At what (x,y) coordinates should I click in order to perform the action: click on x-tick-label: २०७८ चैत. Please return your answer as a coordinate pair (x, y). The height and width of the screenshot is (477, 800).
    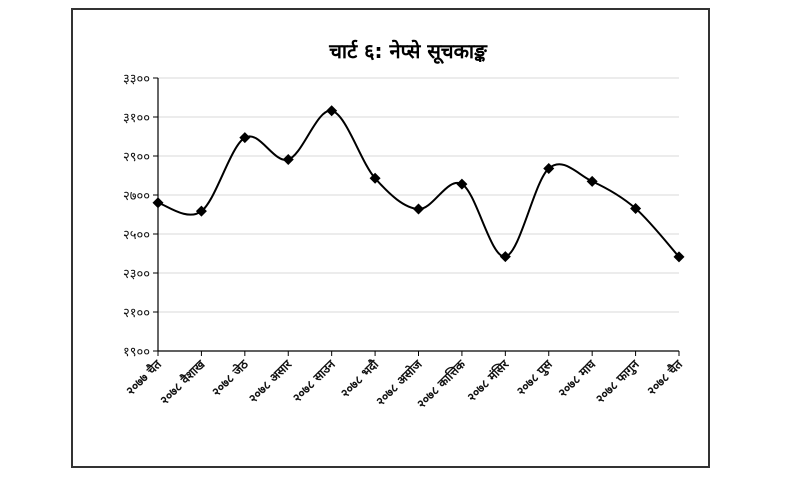
    Looking at the image, I should click on (665, 377).